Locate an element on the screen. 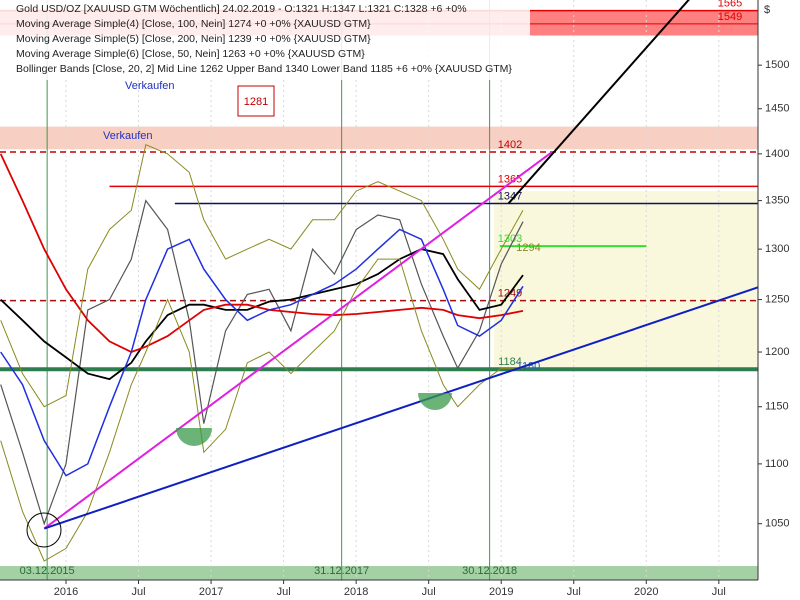 The width and height of the screenshot is (800, 600). y-tick-label: 1300 is located at coordinates (777, 249).